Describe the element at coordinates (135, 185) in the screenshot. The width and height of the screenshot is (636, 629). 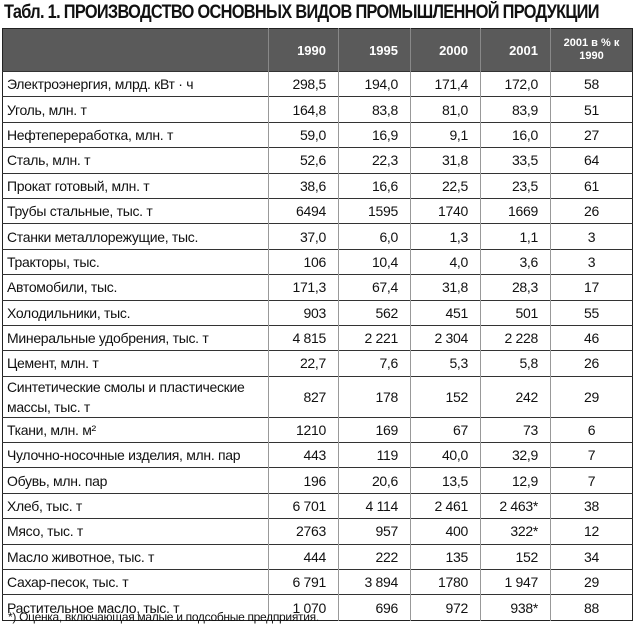
I see `row-label: Прокат готовый, млн. т` at that location.